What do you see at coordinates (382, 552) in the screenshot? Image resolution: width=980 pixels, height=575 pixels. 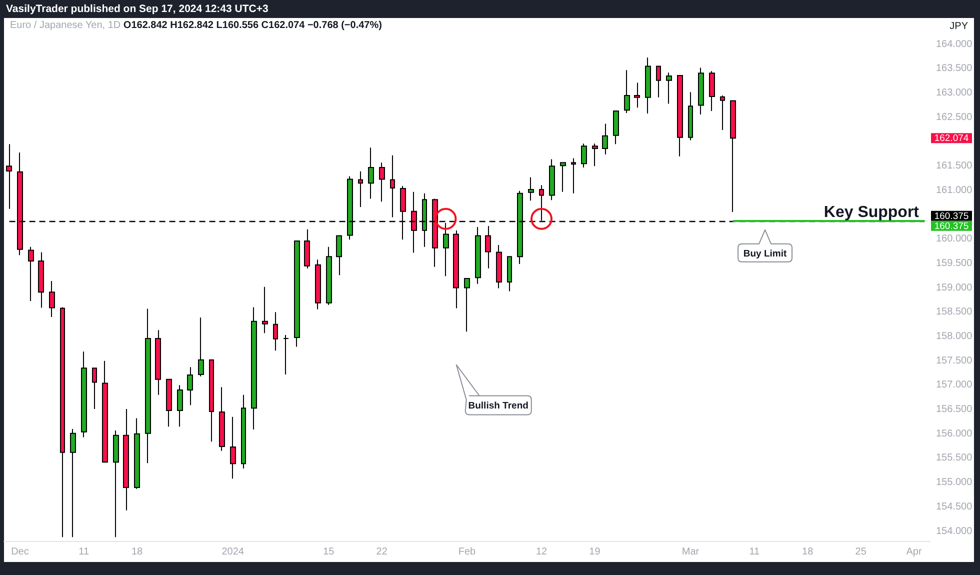 I see `x-tick-label: 22` at bounding box center [382, 552].